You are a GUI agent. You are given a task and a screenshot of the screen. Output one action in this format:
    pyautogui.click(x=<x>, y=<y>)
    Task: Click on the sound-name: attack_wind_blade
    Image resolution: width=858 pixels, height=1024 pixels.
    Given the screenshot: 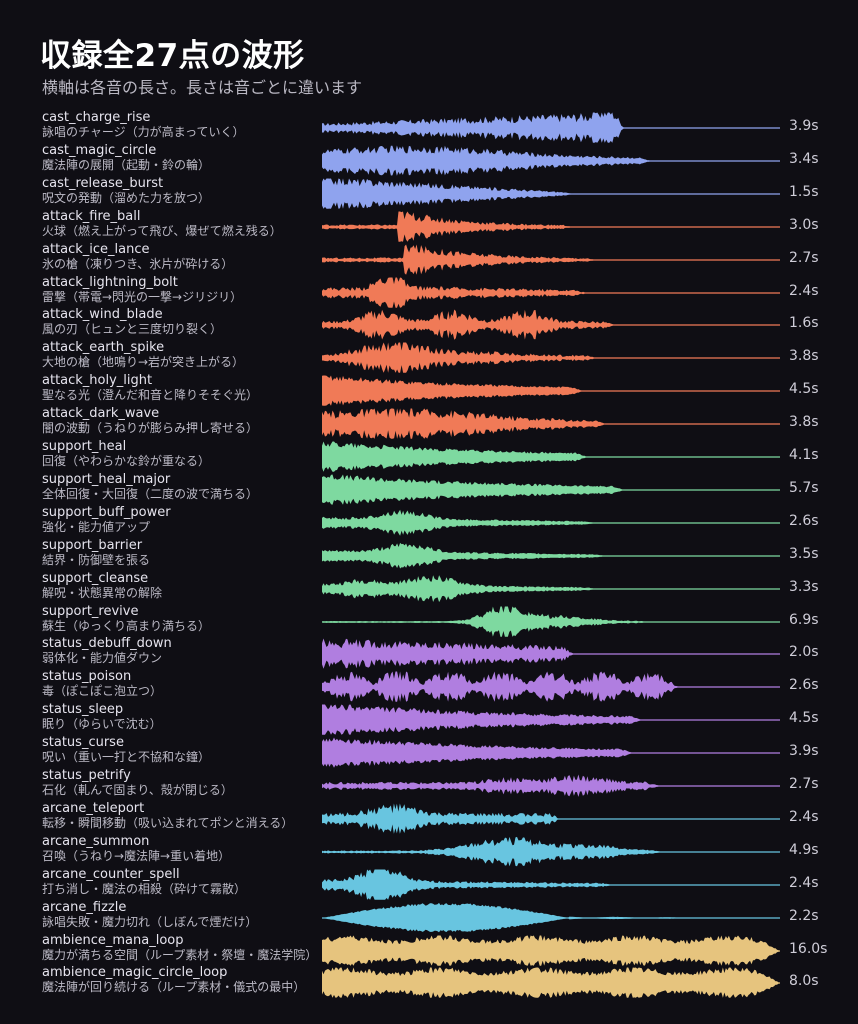 What is the action you would take?
    pyautogui.click(x=102, y=315)
    